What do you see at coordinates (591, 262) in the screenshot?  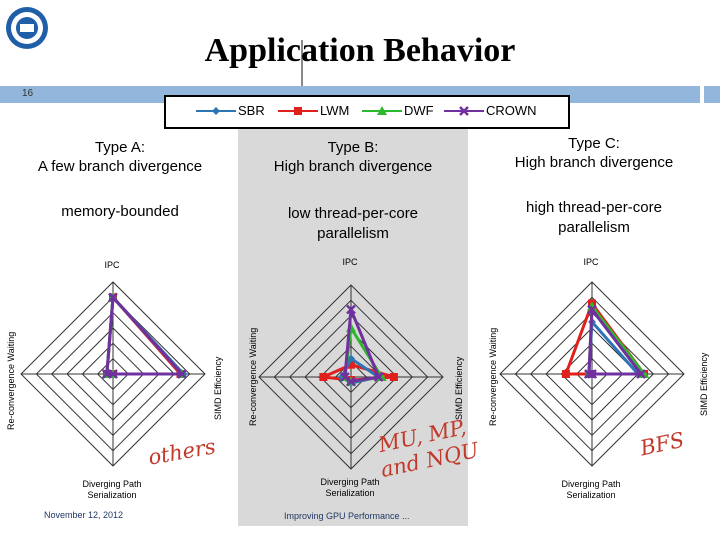 I see `chart-c-ipc-label: IPC` at bounding box center [591, 262].